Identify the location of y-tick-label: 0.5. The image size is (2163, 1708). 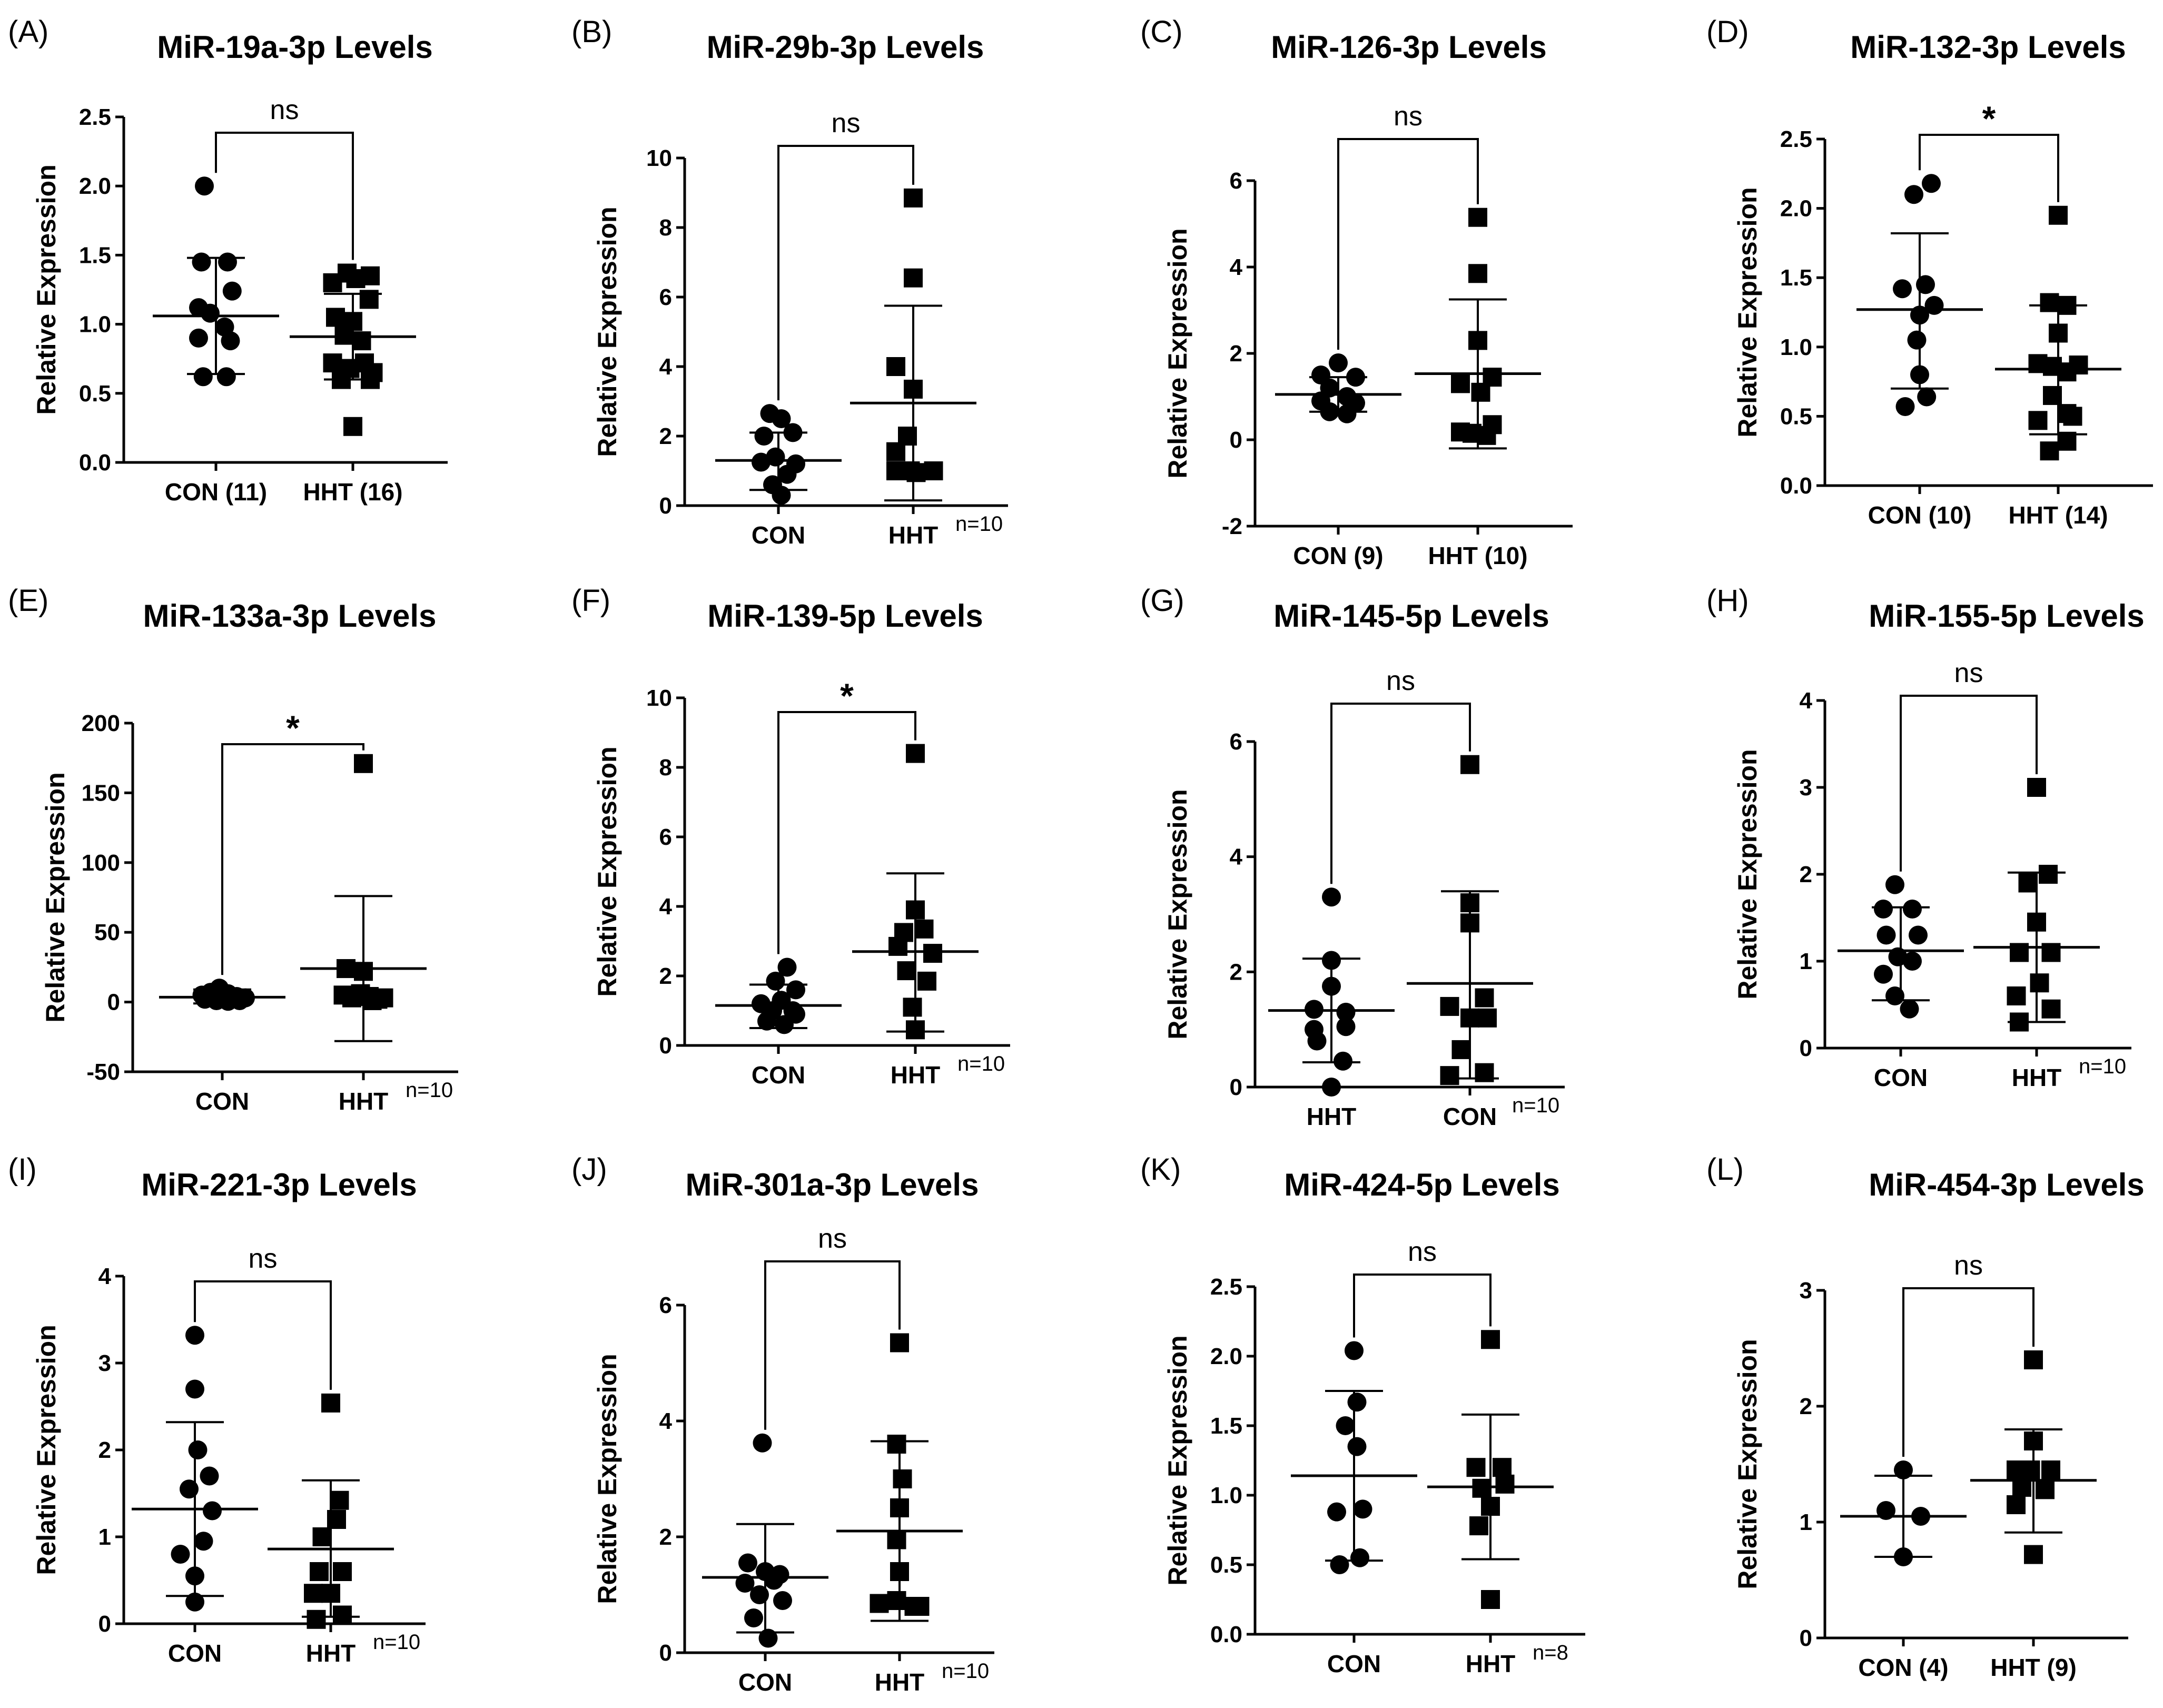
(1226, 1565).